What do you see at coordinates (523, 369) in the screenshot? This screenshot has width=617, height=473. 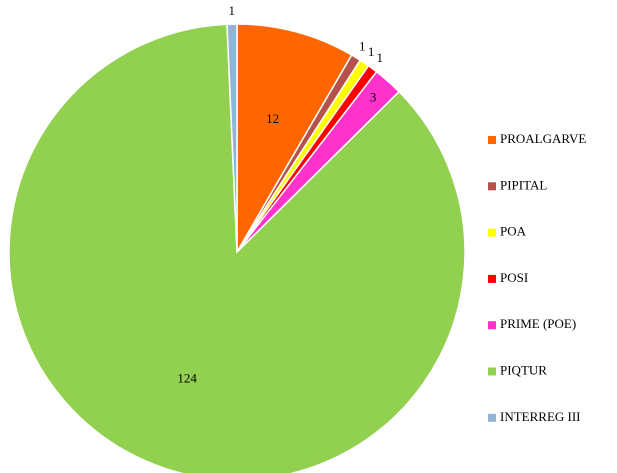 I see `legend-label: PIQTUR` at bounding box center [523, 369].